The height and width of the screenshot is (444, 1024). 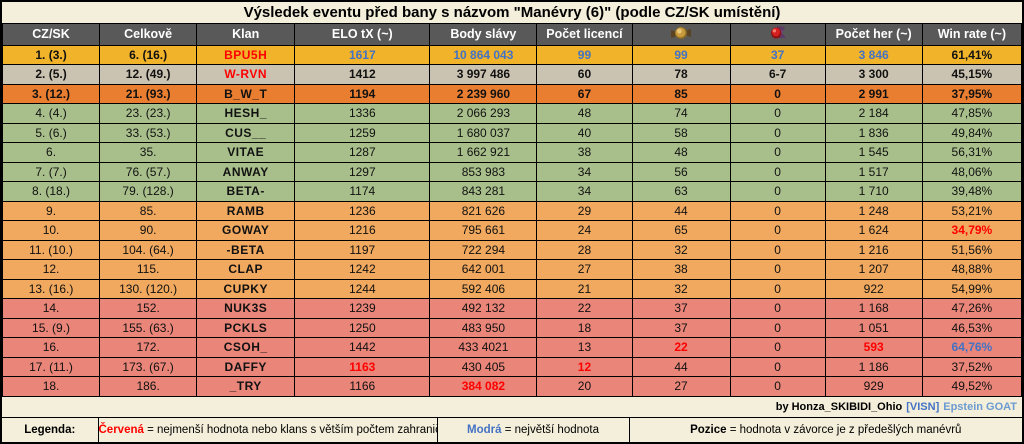 What do you see at coordinates (246, 171) in the screenshot?
I see `cell-clan-name: ANWAY` at bounding box center [246, 171].